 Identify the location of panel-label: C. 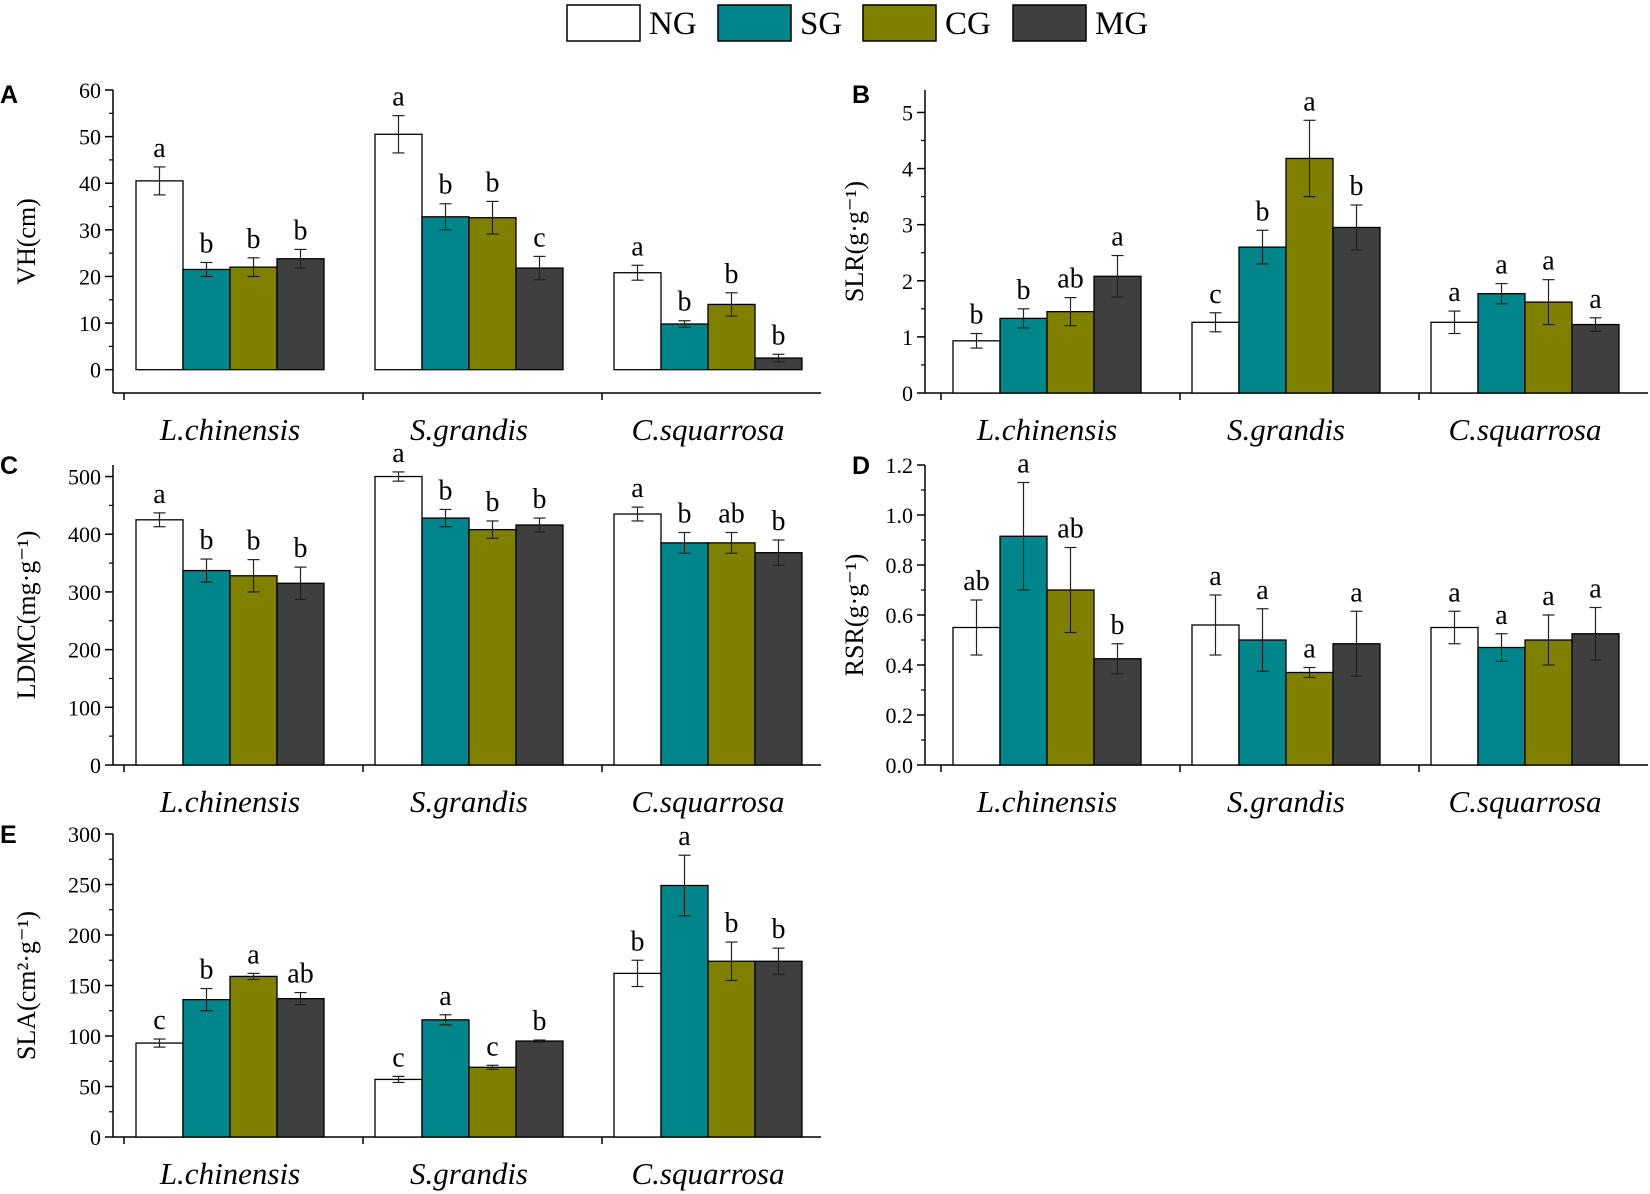
(9, 466).